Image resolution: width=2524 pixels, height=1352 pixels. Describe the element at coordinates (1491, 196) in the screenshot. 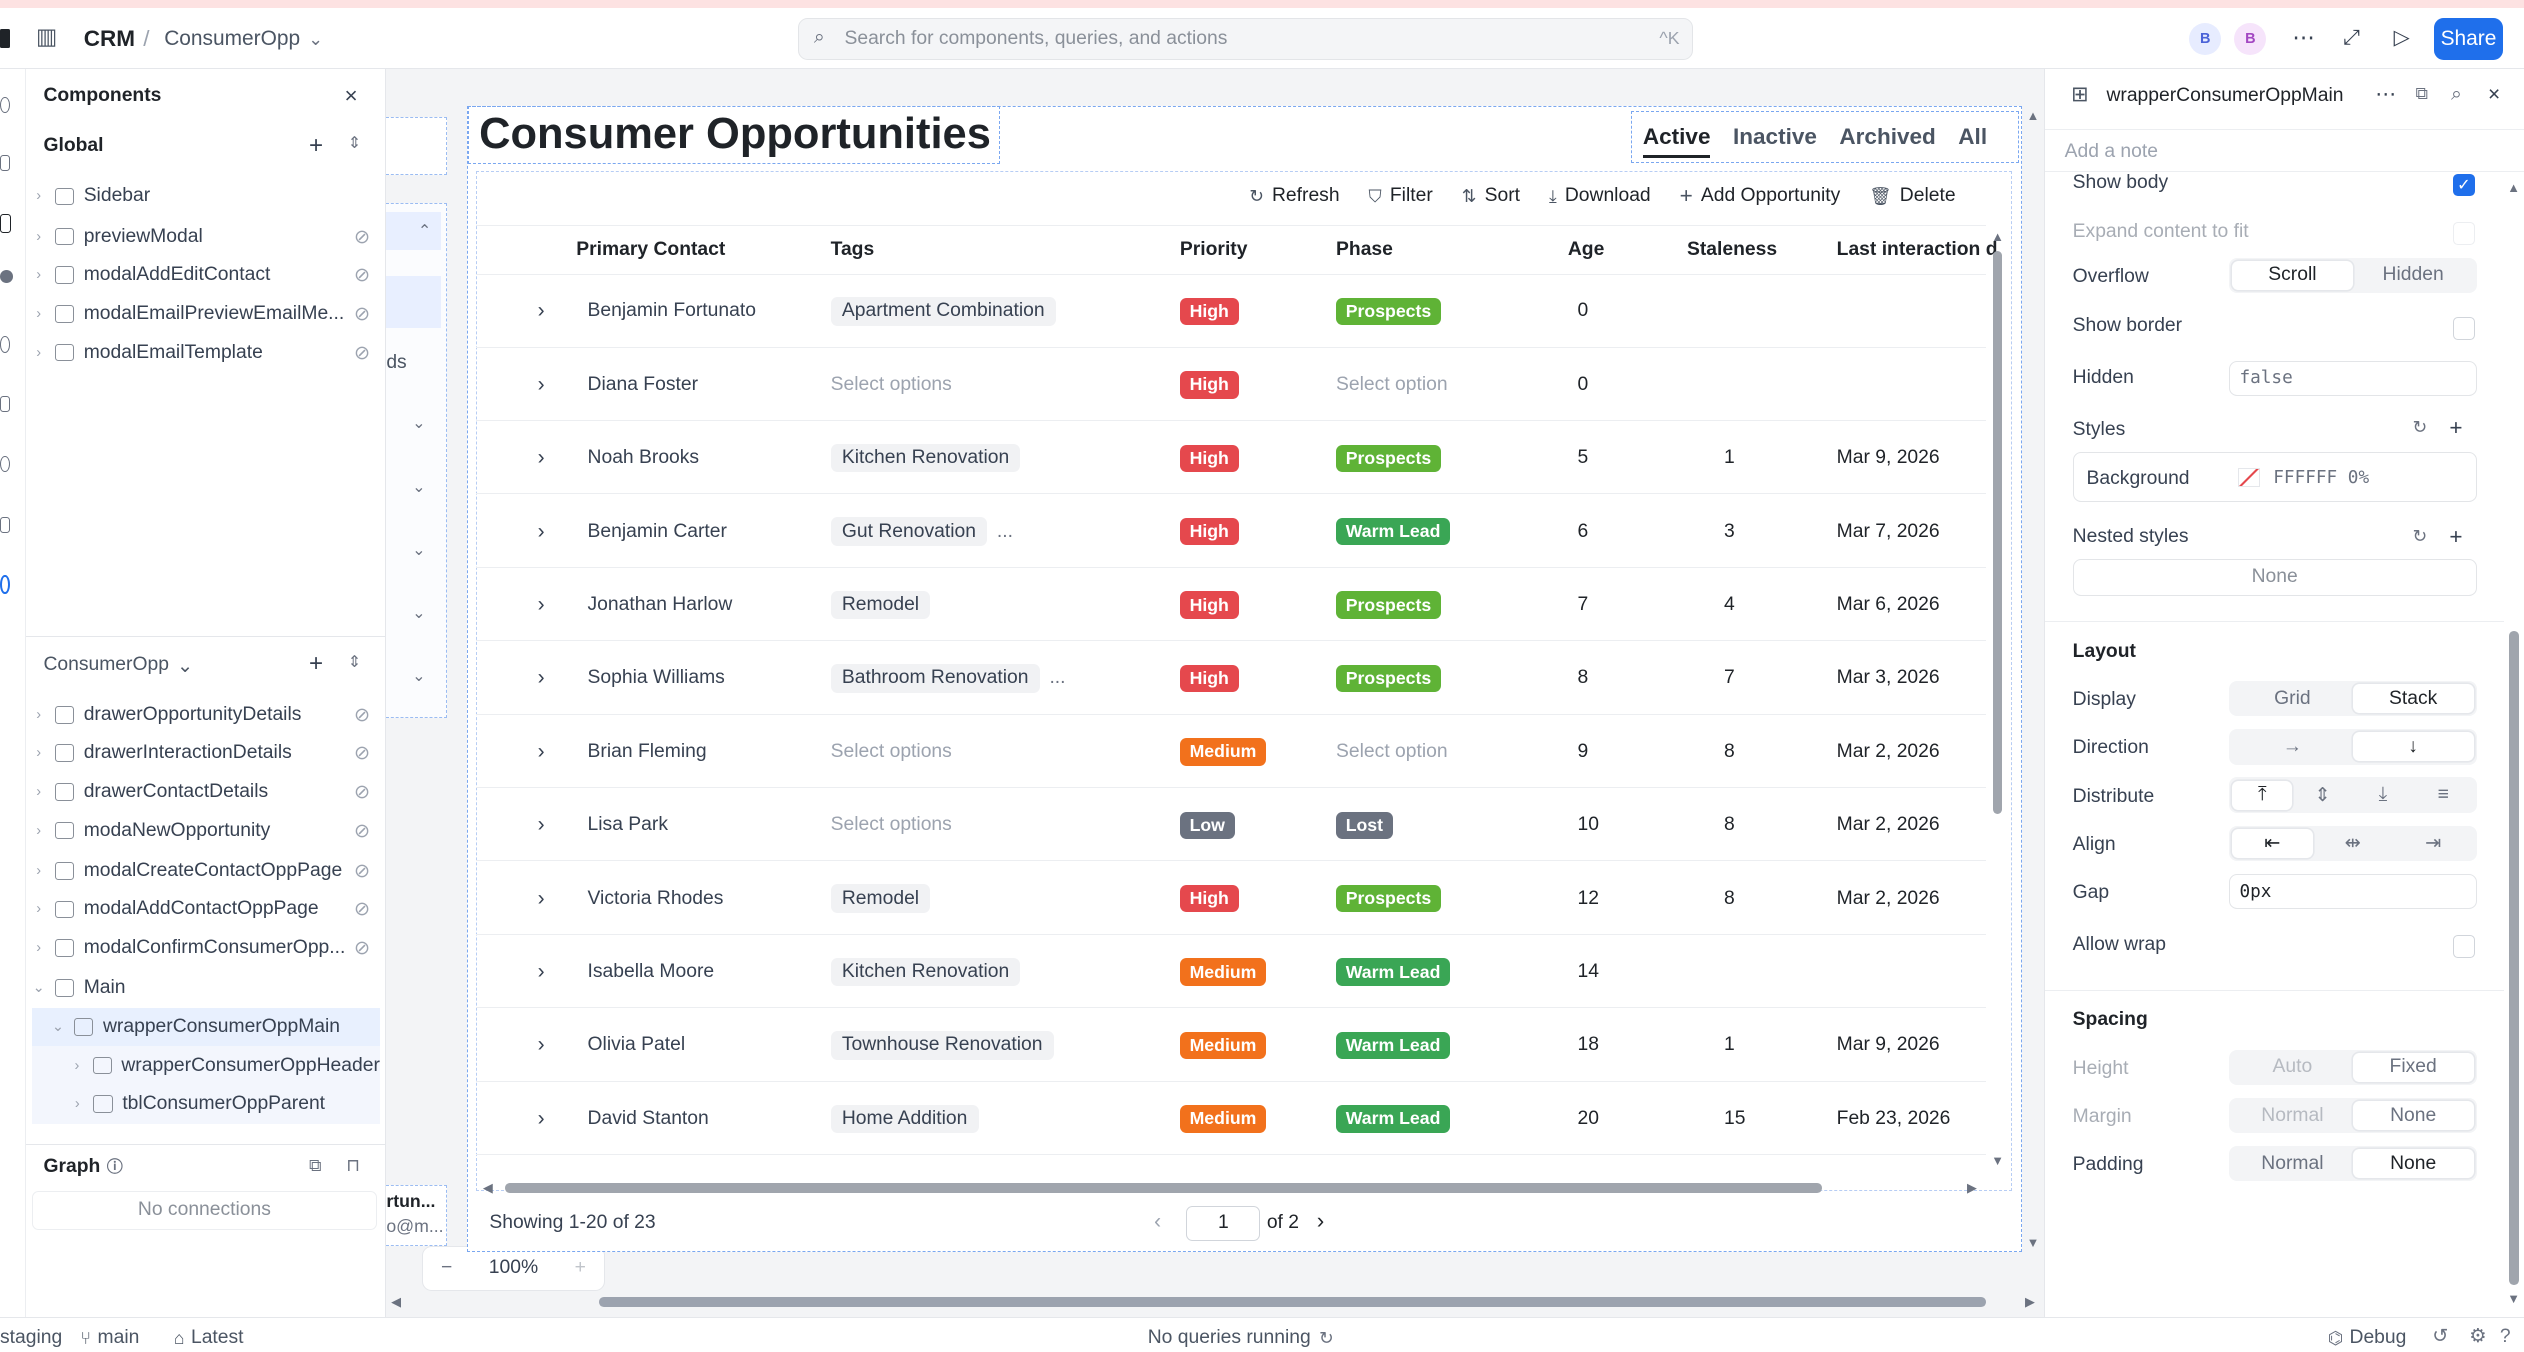

I see `sort-button: ⇅ Sort` at that location.